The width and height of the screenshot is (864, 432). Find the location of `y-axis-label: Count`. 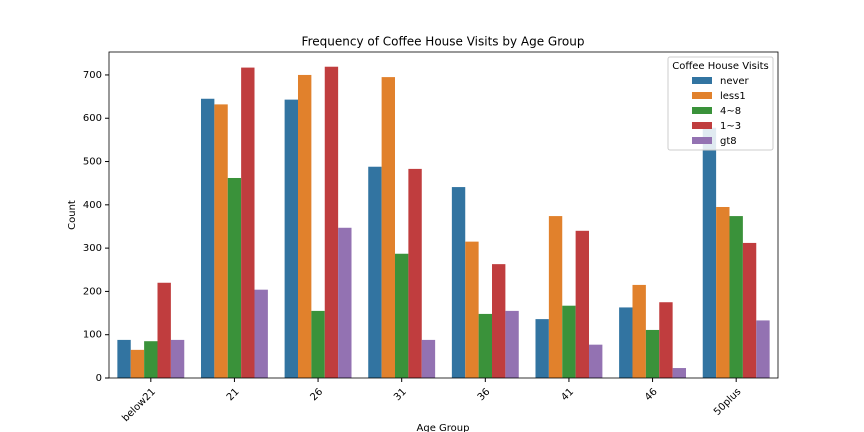

y-axis-label: Count is located at coordinates (72, 215).